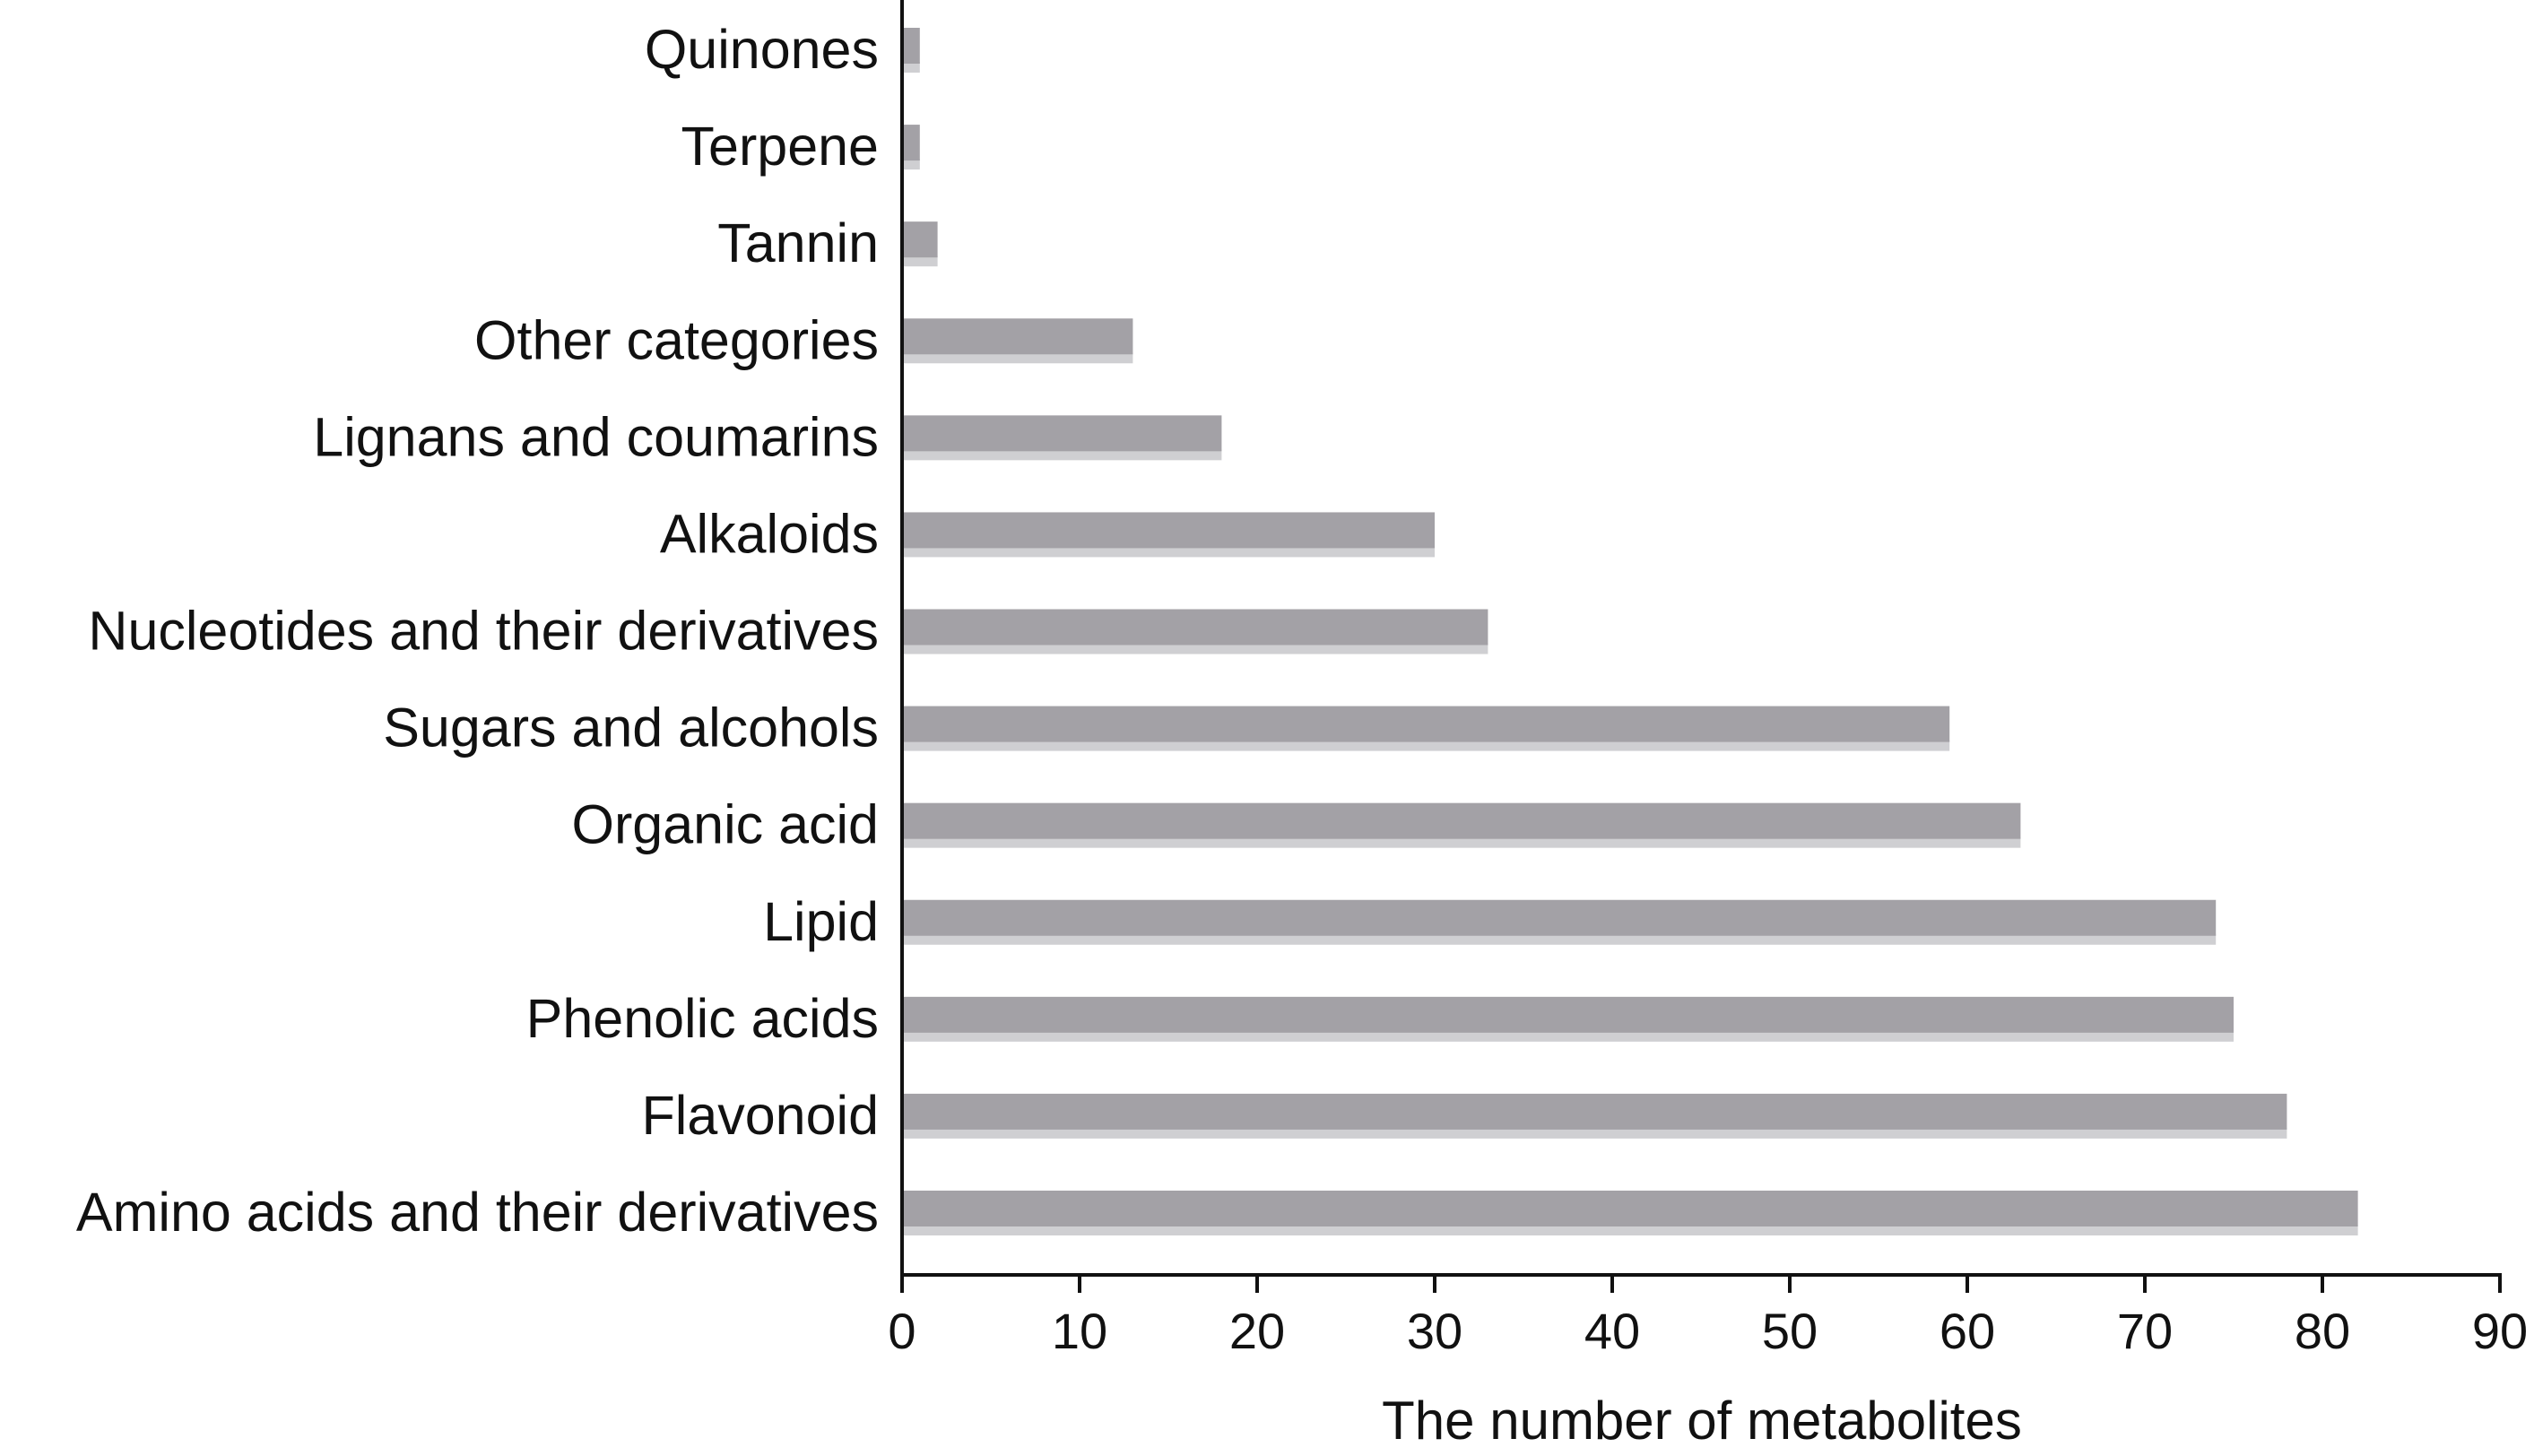  What do you see at coordinates (1702, 1421) in the screenshot?
I see `x-axis-title: The number of metabolites` at bounding box center [1702, 1421].